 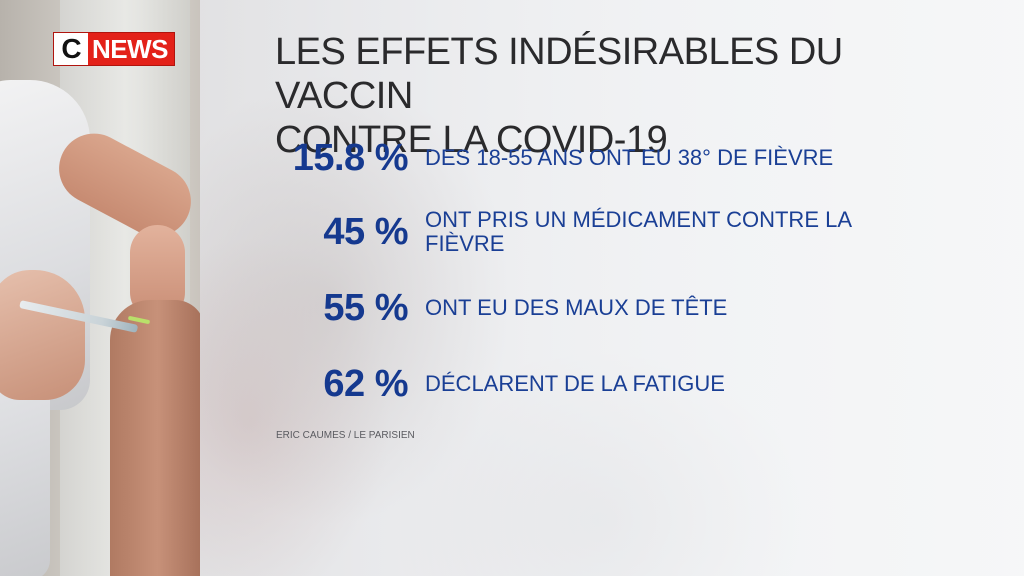 What do you see at coordinates (130, 49) in the screenshot?
I see `logo-word: NEWS` at bounding box center [130, 49].